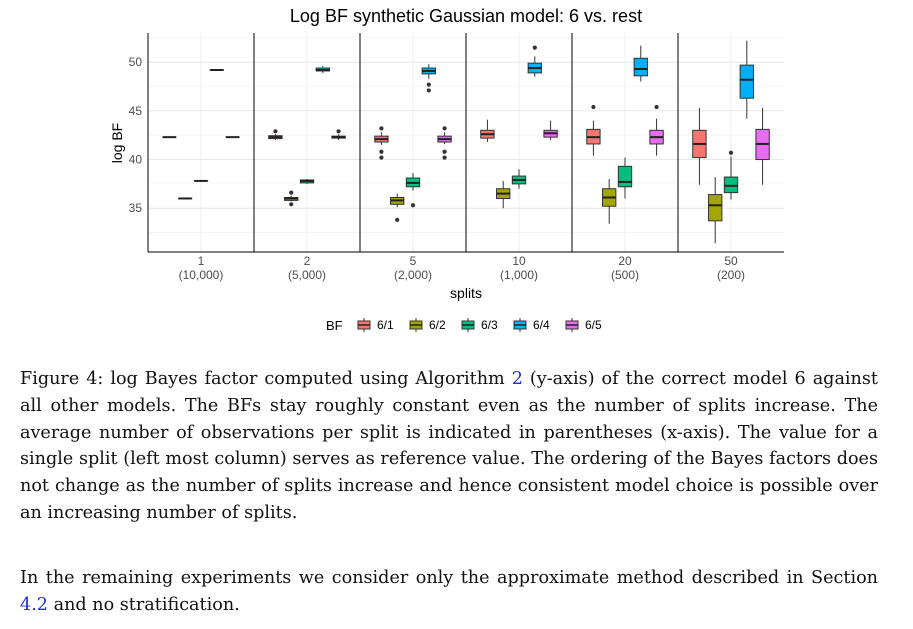  I want to click on x-tick-sublabel: (2,000), so click(413, 275).